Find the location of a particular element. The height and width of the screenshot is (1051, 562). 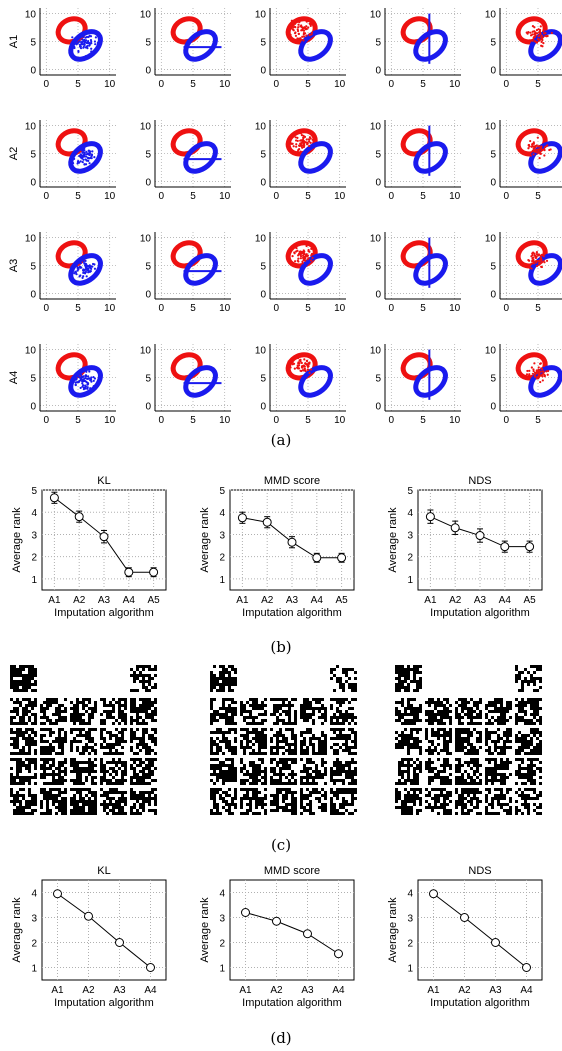

scatter-a-r2-c4: 00 5 5 10 10 is located at coordinates (415, 161).